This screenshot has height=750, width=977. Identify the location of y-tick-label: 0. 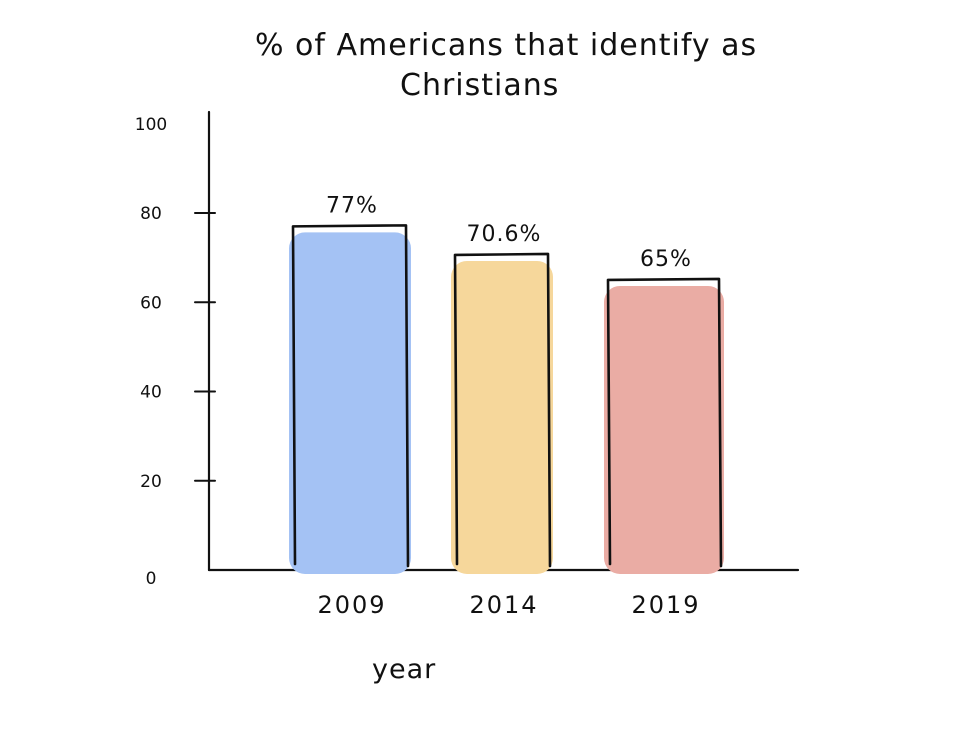
(151, 579).